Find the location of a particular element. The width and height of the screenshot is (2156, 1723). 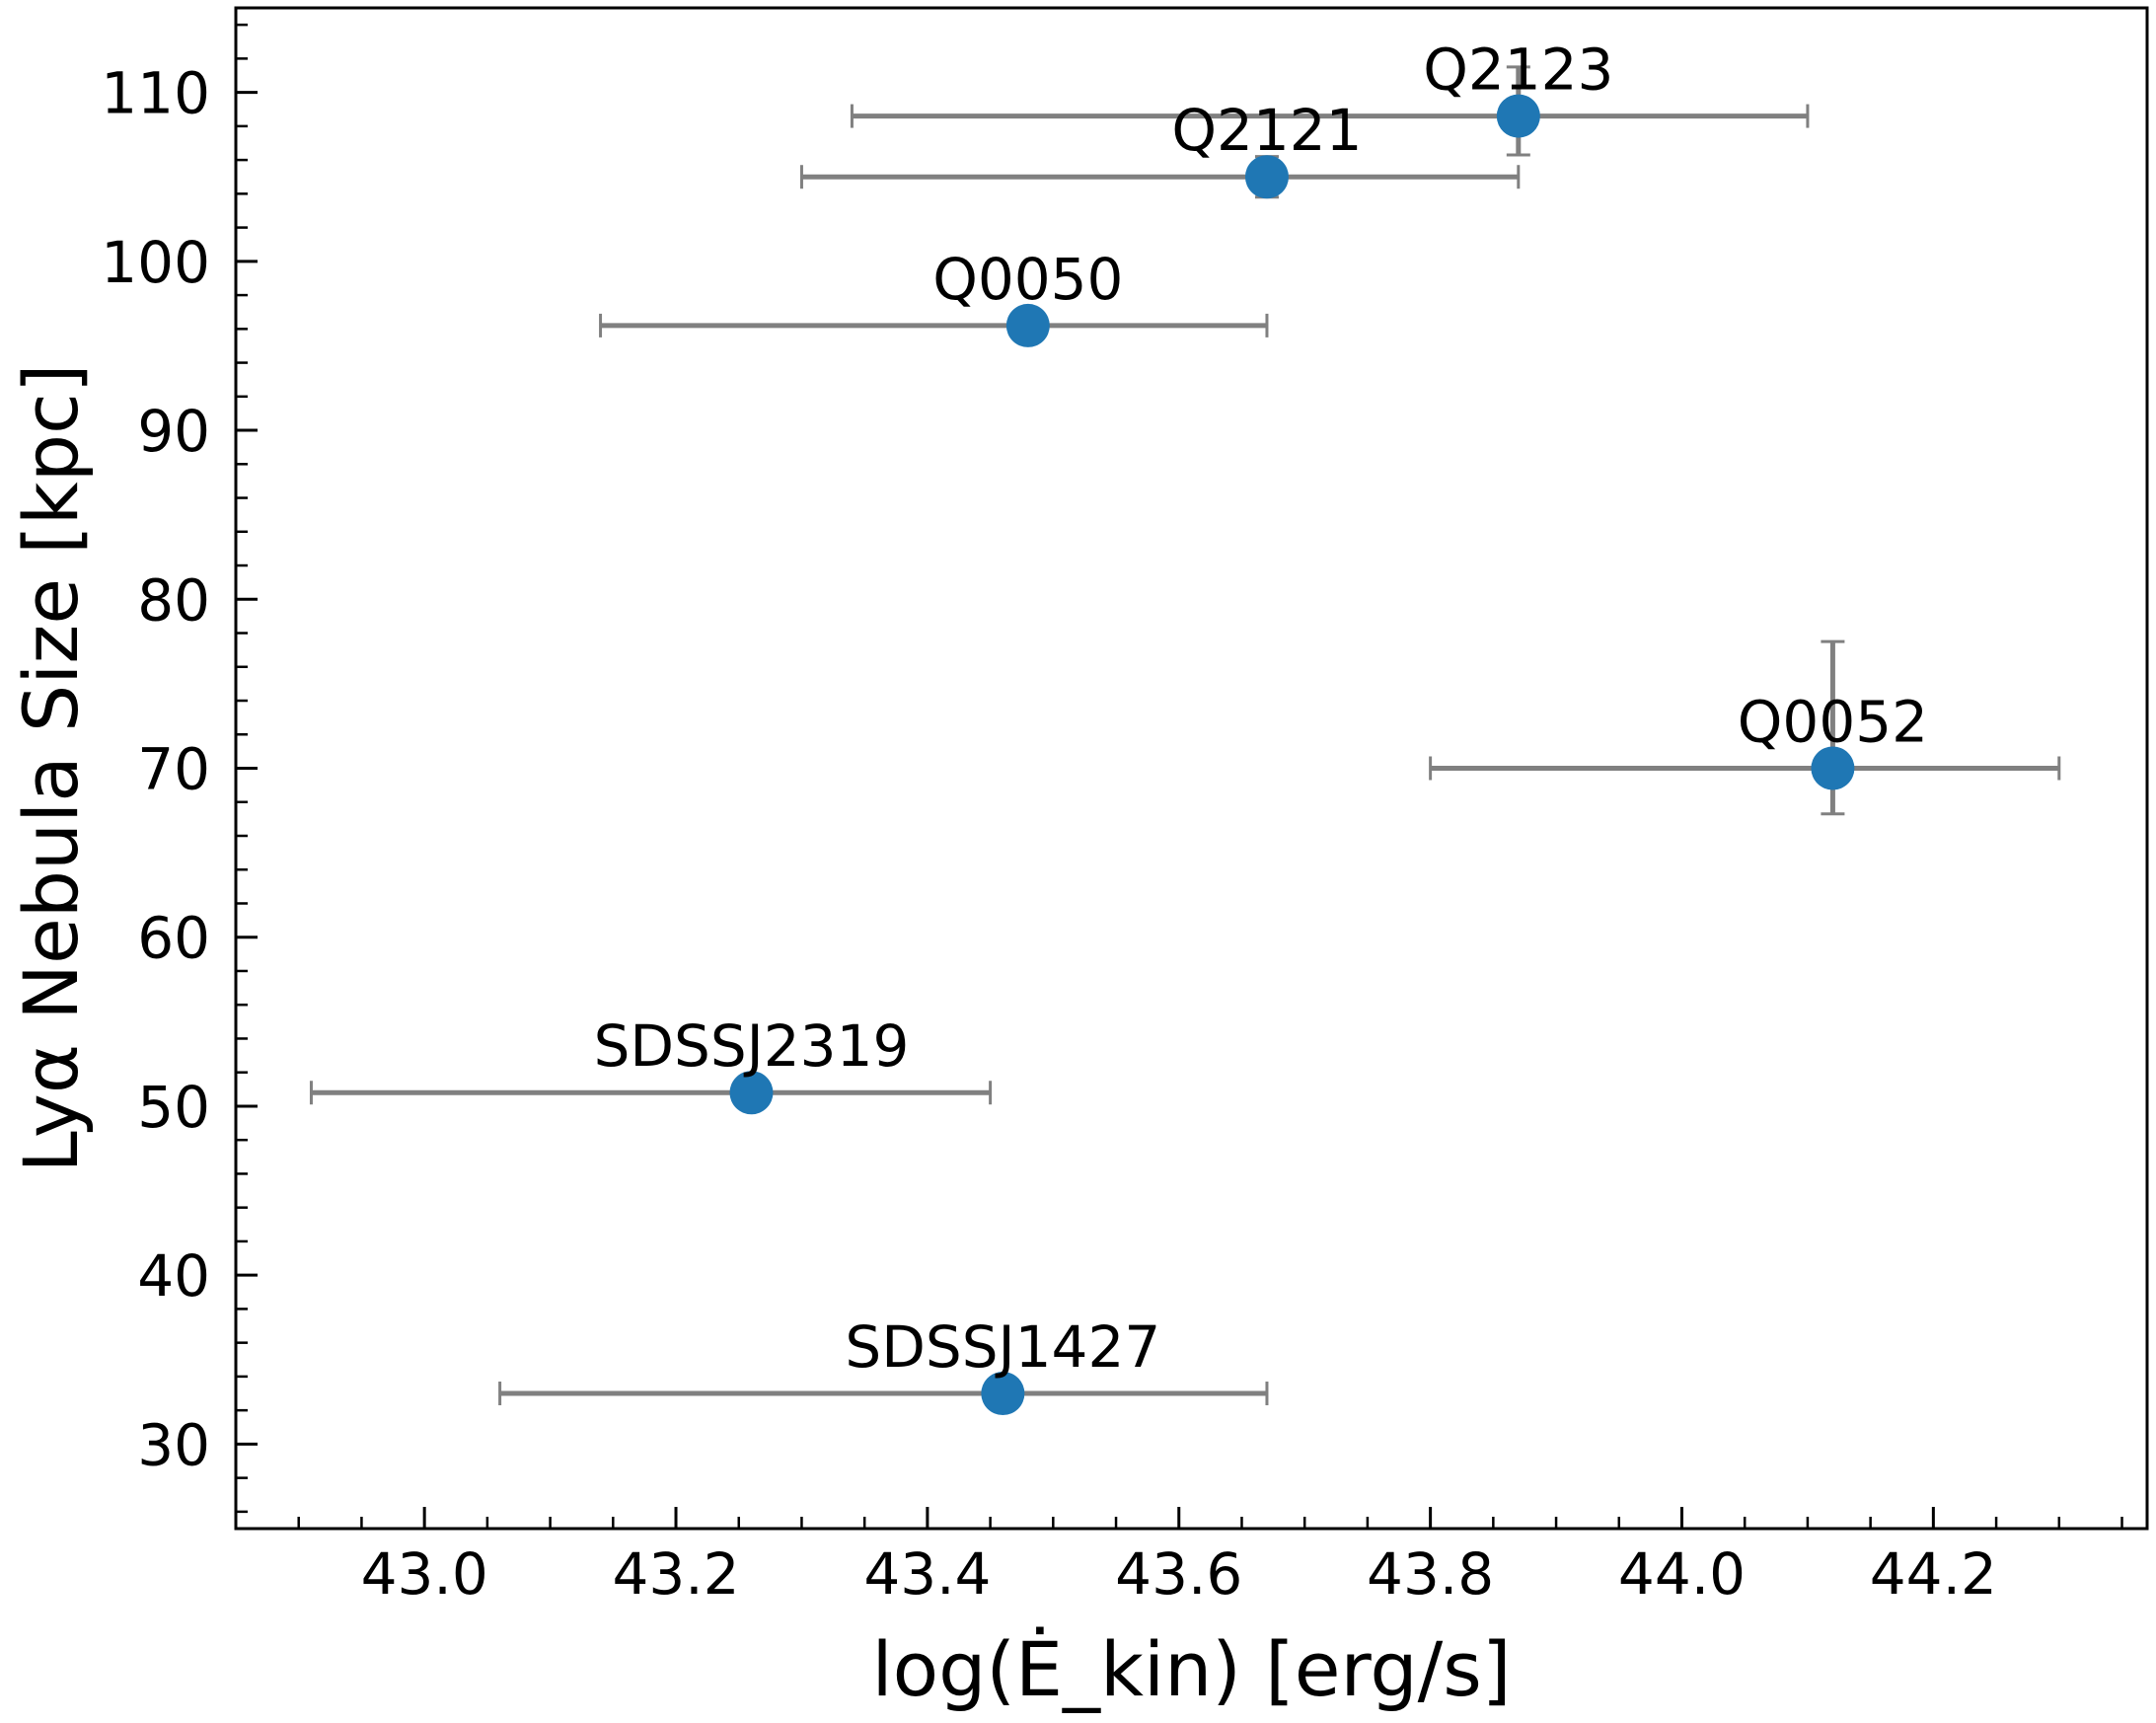

data-point-group: Q0050 is located at coordinates (934, 296).